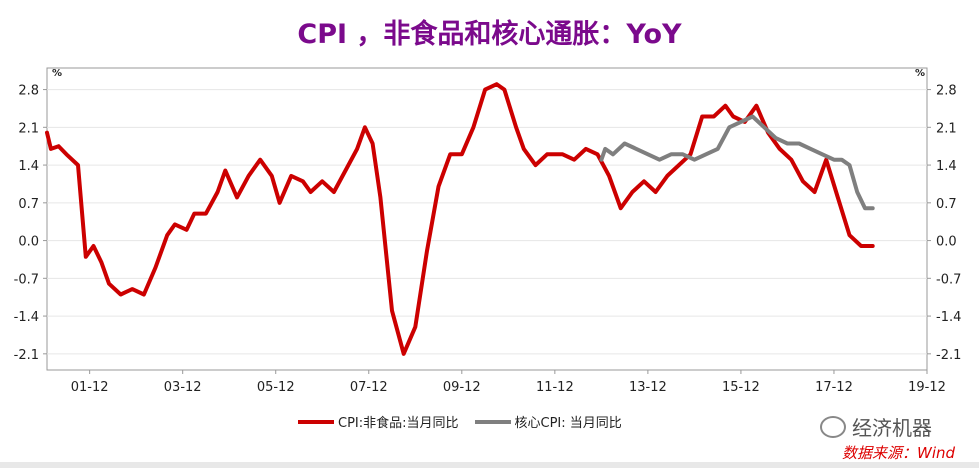 The image size is (979, 468). Describe the element at coordinates (26, 355) in the screenshot. I see `y-tick-label-left: -2.1` at that location.